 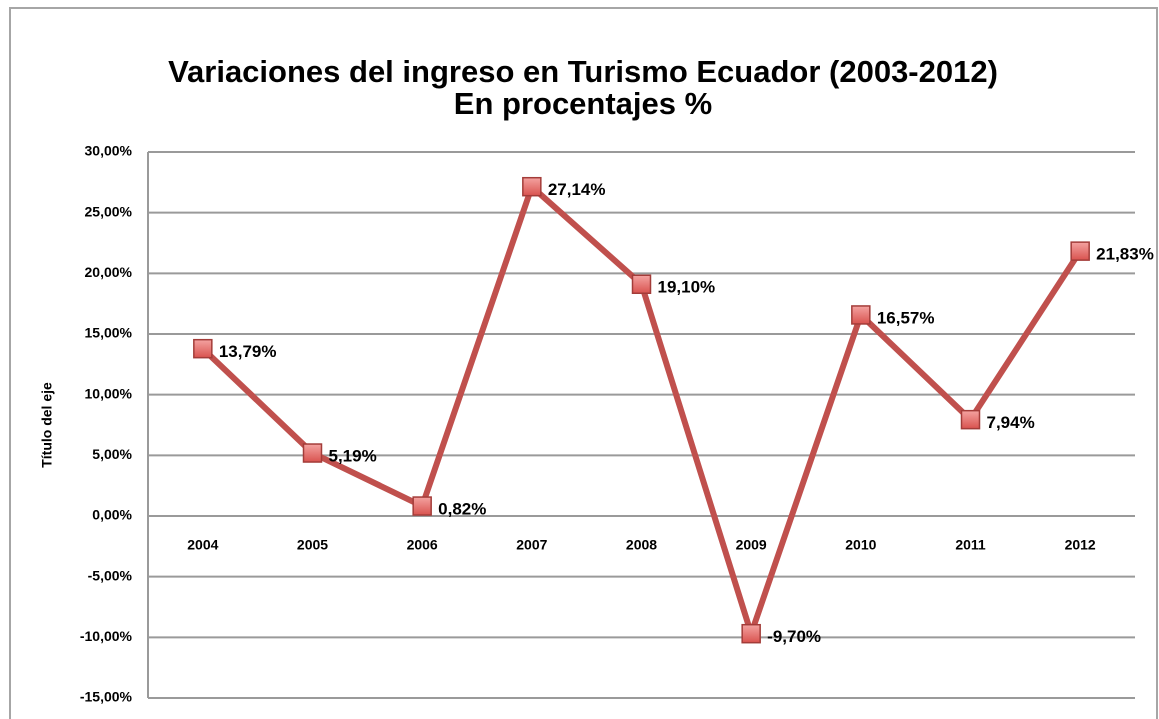 I want to click on y-tick-label: 5,00%, so click(x=112, y=454).